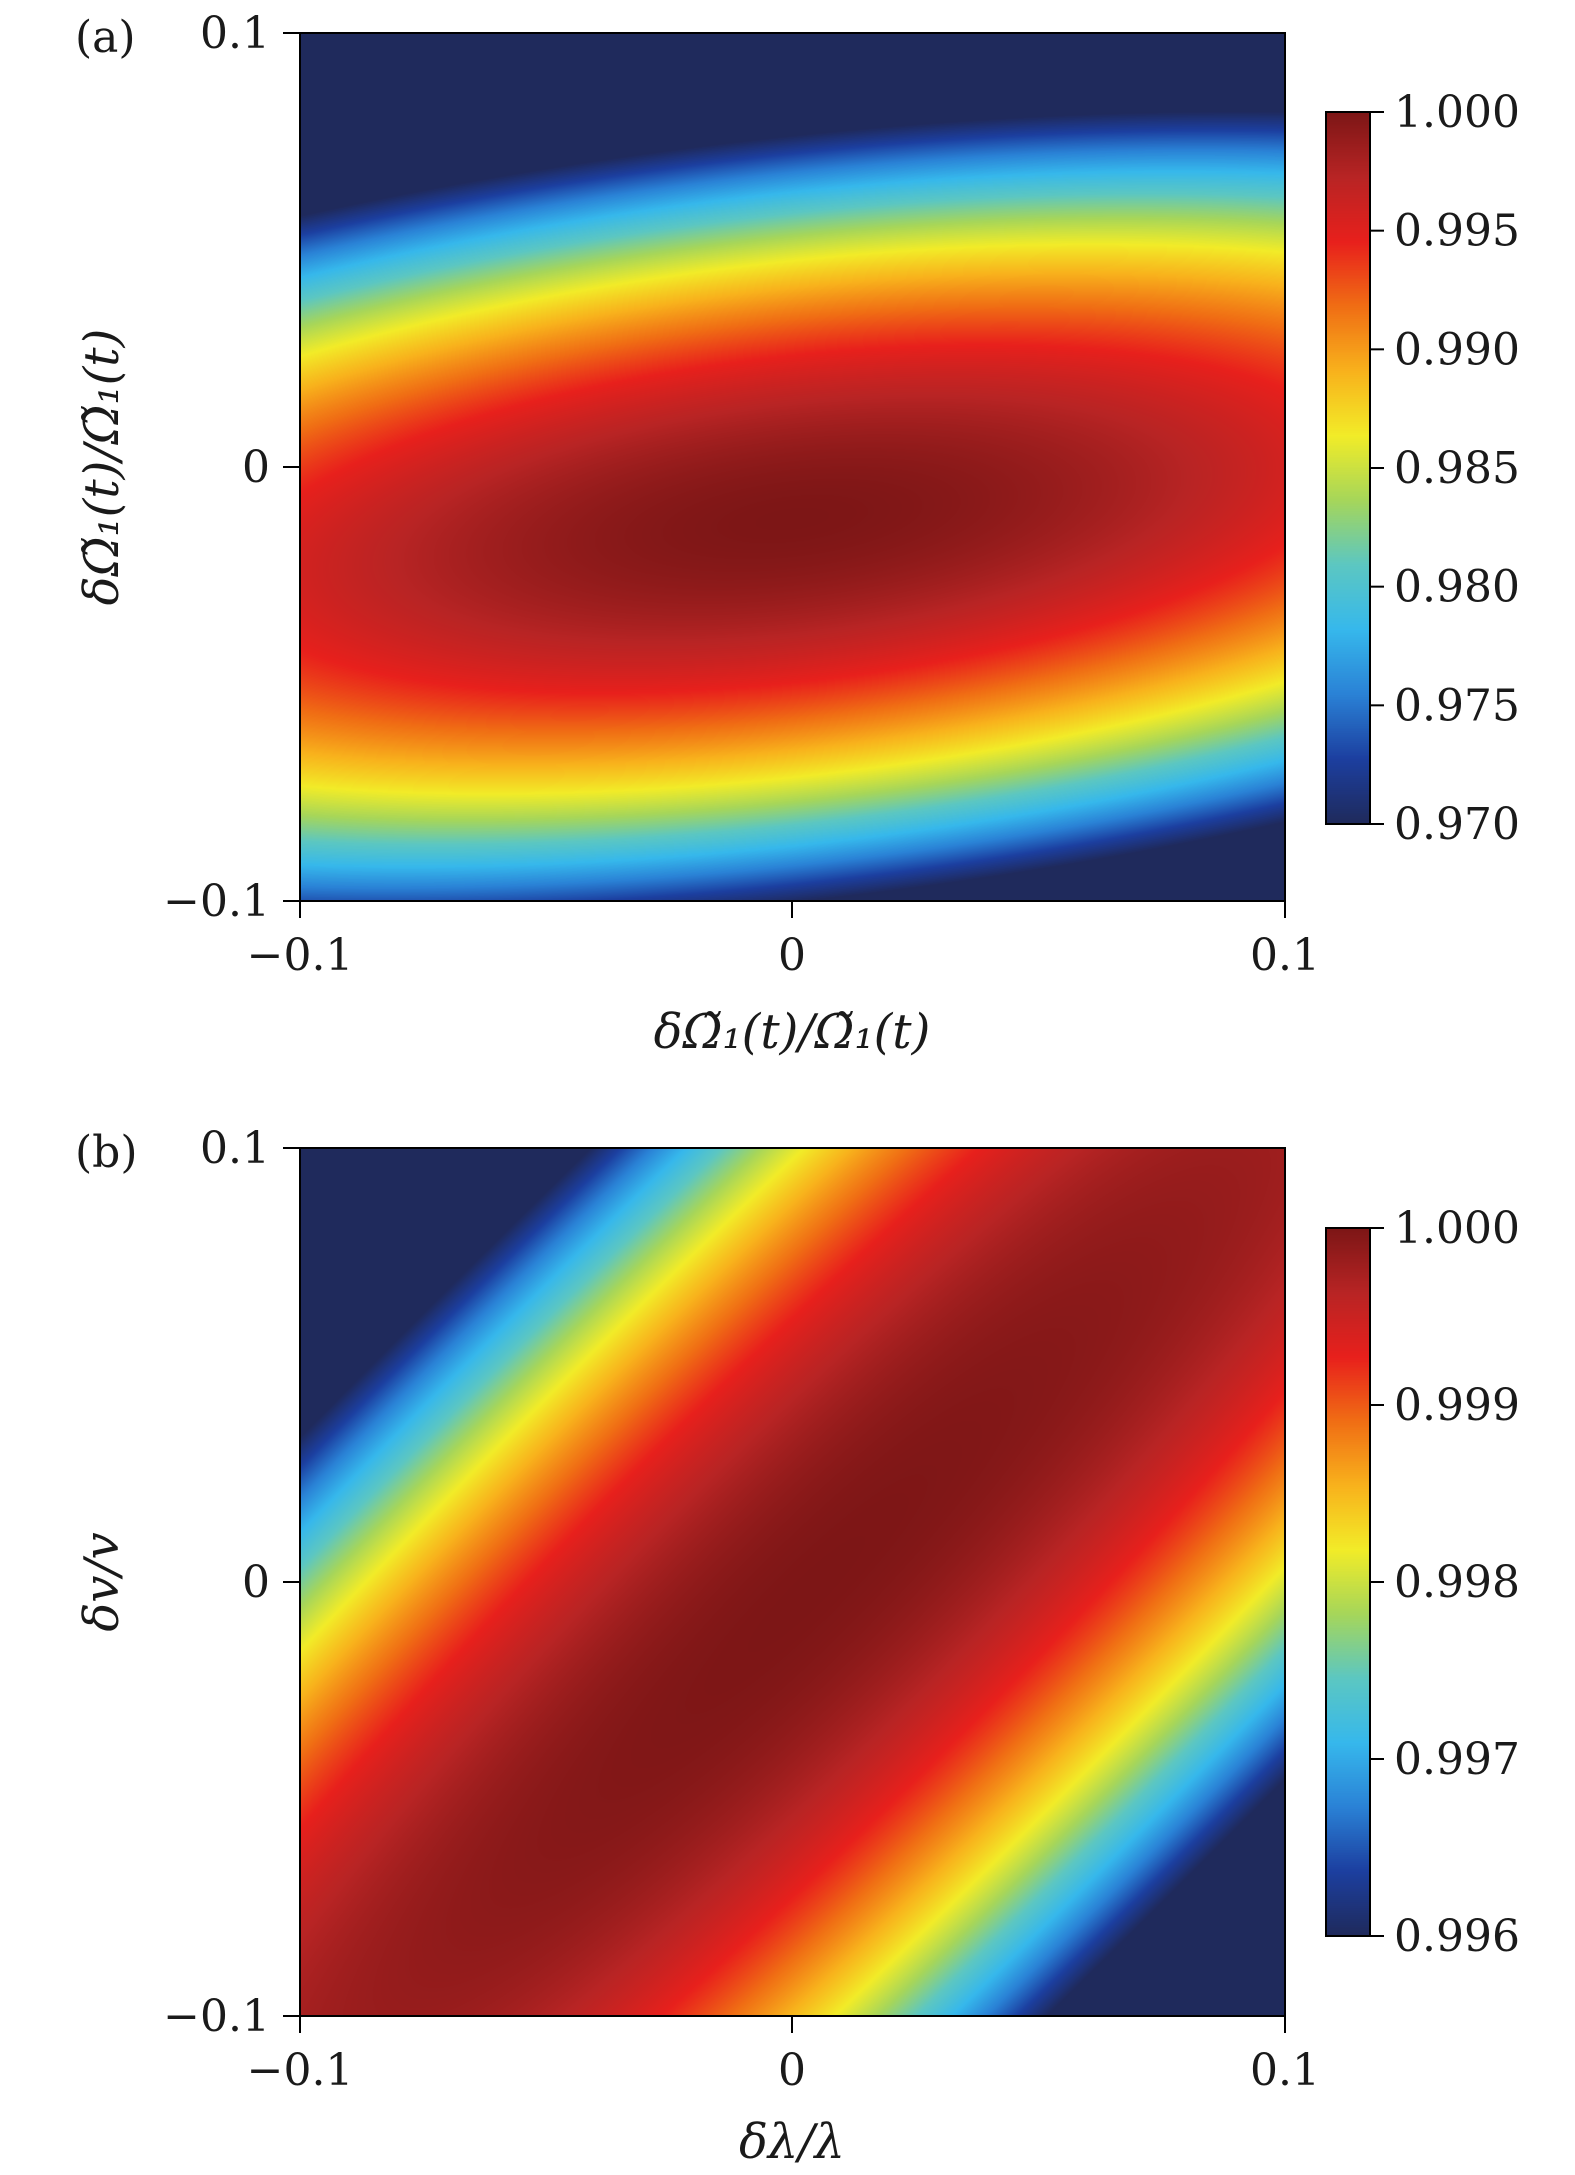 This screenshot has height=2175, width=1575. Describe the element at coordinates (102, 467) in the screenshot. I see `panel-a-ylabel: δΩ̃₁(t)/Ω̃₁(t)` at that location.